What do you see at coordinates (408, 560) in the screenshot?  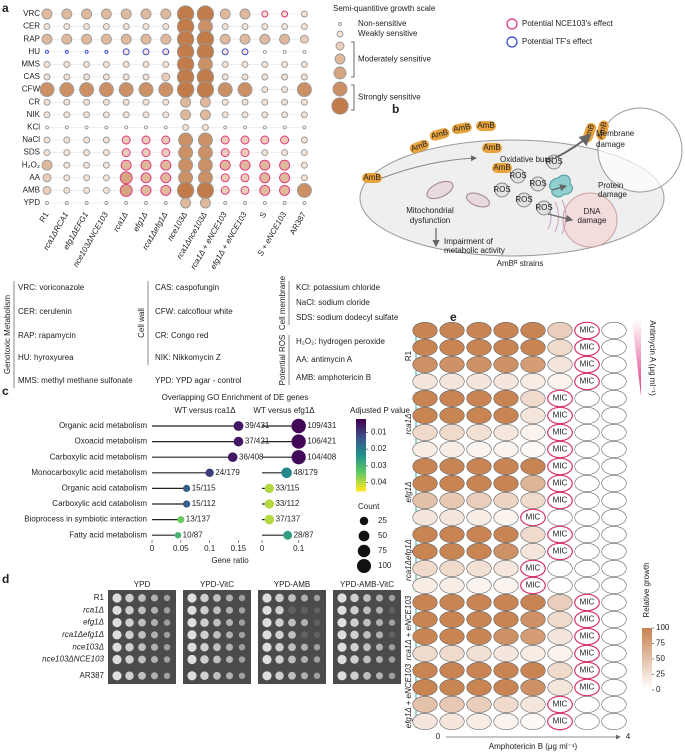 I see `group-label: rca1Δefg1Δ` at bounding box center [408, 560].